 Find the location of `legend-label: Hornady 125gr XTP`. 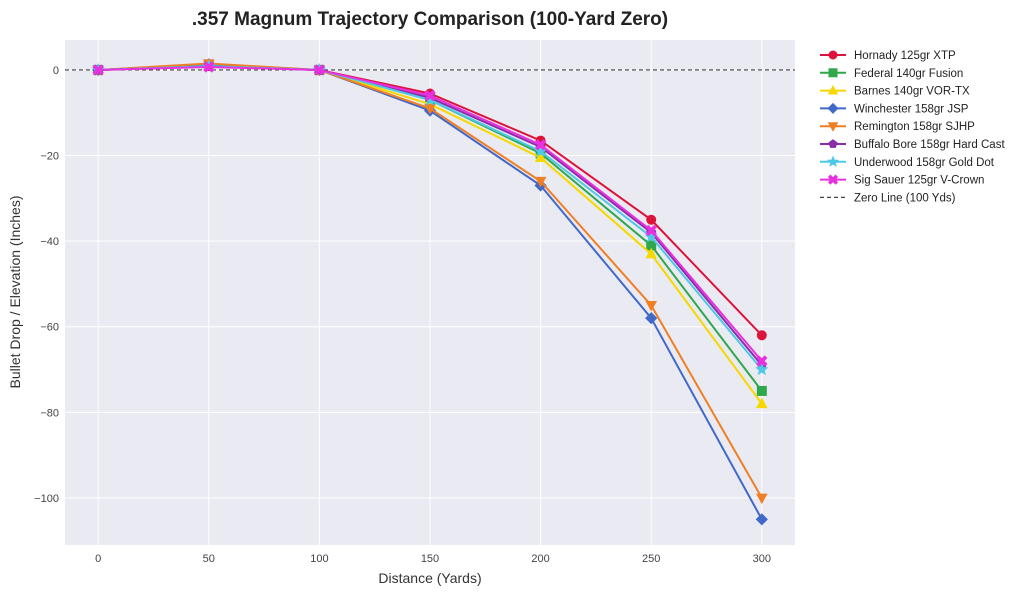

legend-label: Hornady 125gr XTP is located at coordinates (905, 56).